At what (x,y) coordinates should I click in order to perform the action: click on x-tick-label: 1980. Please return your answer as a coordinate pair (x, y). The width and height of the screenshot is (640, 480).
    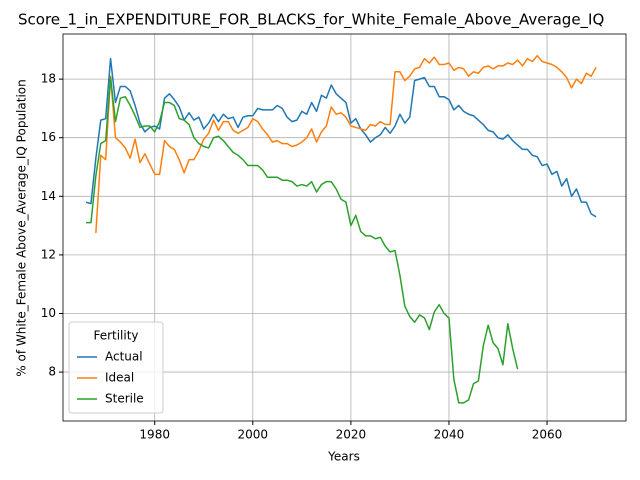
    Looking at the image, I should click on (154, 435).